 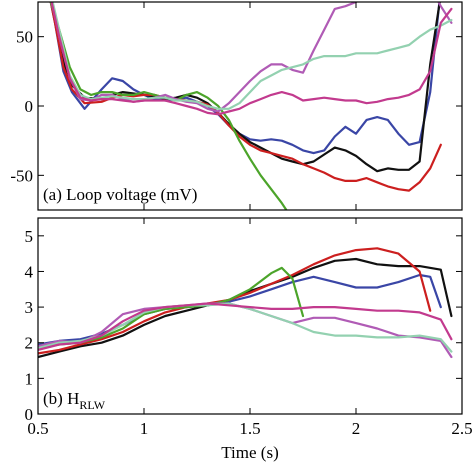 I want to click on x-tick-label: 1, so click(x=144, y=428).